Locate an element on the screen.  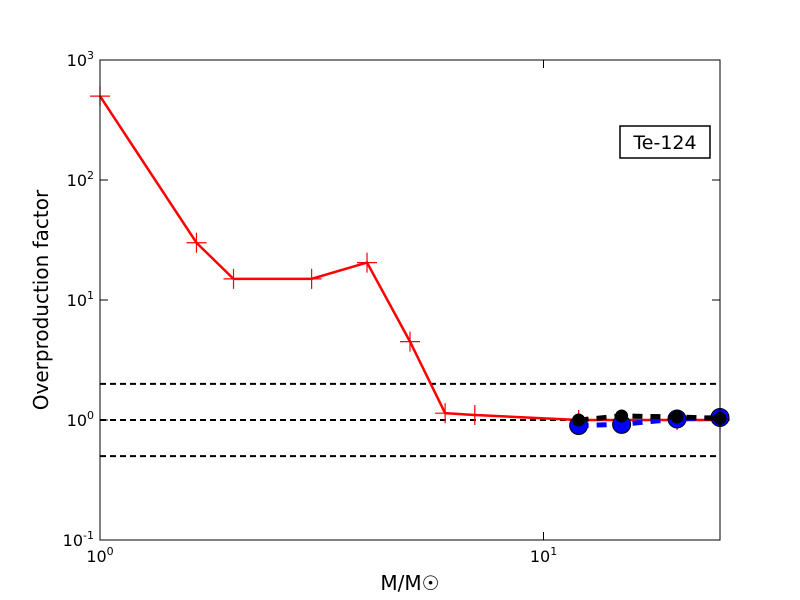
x-axis-label: M/M☉ is located at coordinates (409, 583).